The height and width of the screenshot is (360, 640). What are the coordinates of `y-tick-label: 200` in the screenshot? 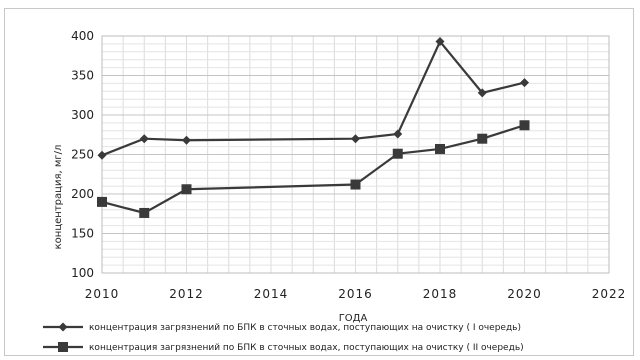 It's located at (82, 194).